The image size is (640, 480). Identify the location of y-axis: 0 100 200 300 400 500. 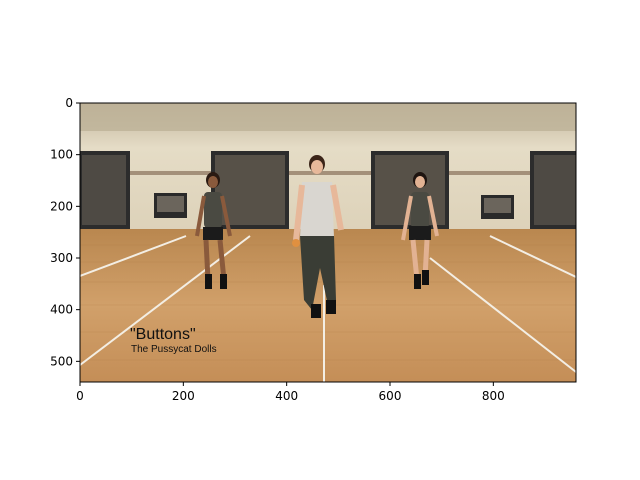
(65, 232).